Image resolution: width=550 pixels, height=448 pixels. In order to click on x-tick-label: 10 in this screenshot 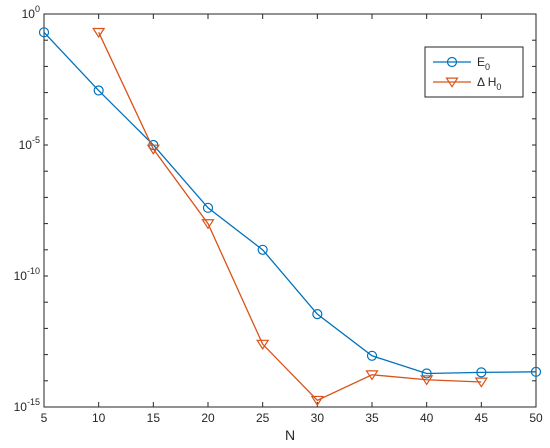, I will do `click(99, 418)`.